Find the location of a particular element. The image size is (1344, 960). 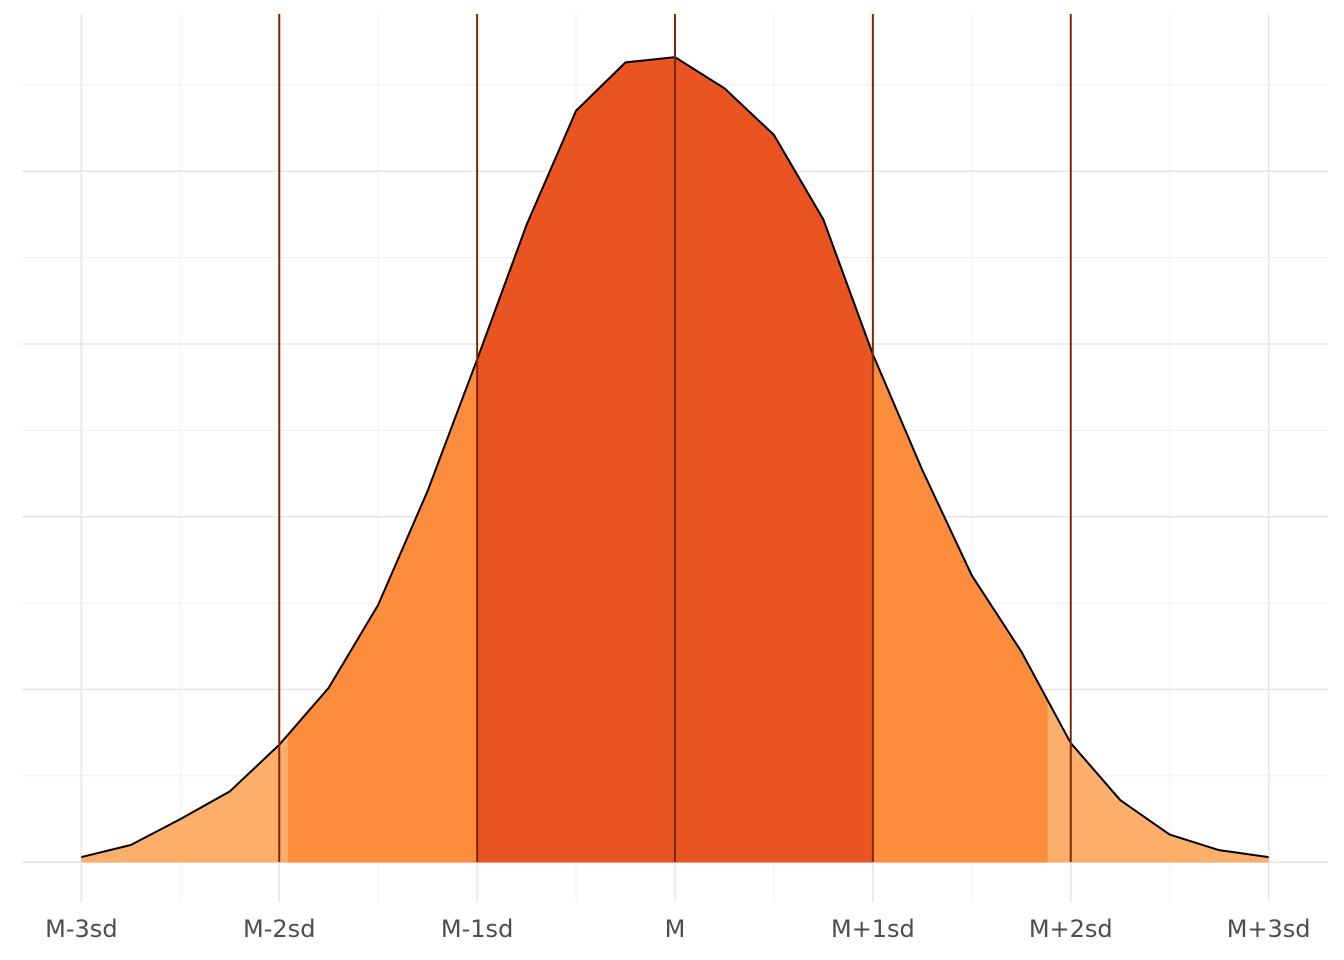

x-tick-label: M+2sd is located at coordinates (1071, 929).